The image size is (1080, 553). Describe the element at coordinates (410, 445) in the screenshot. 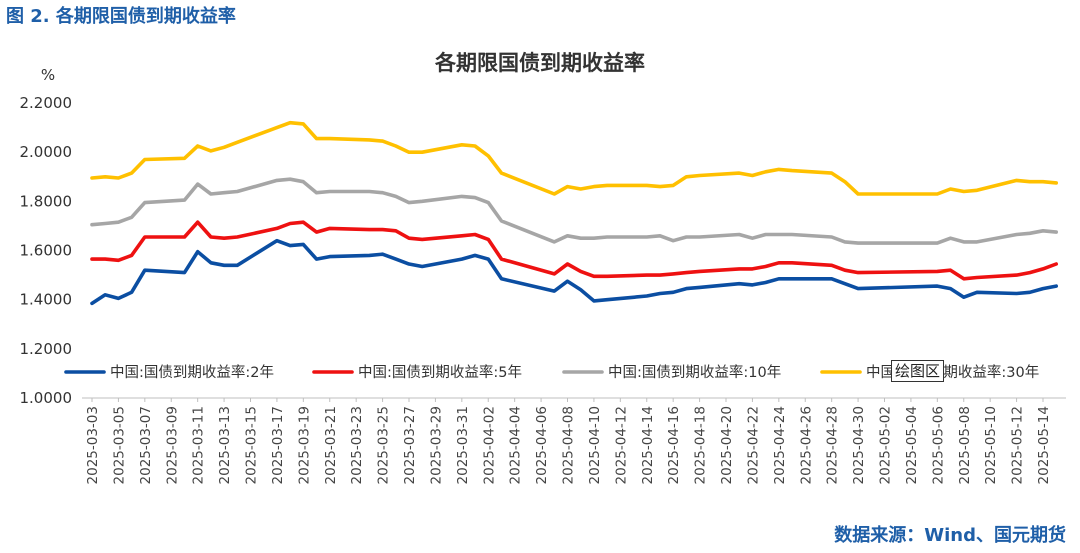

I see `x-tick-label: 2025-03-27` at that location.